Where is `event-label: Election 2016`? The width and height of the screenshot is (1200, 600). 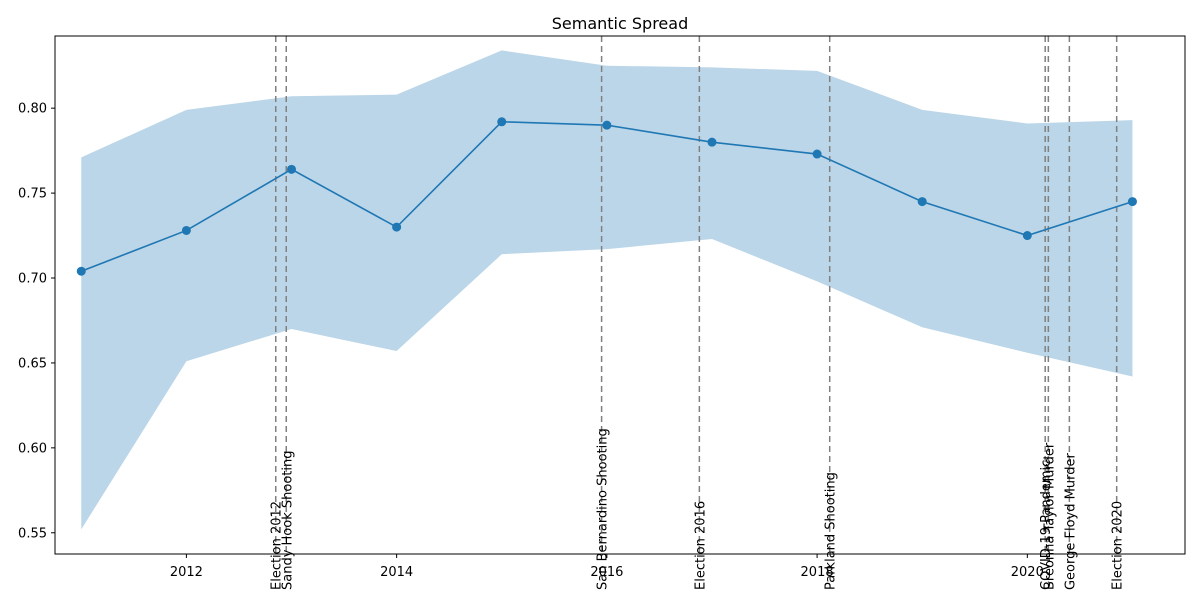 event-label: Election 2016 is located at coordinates (700, 545).